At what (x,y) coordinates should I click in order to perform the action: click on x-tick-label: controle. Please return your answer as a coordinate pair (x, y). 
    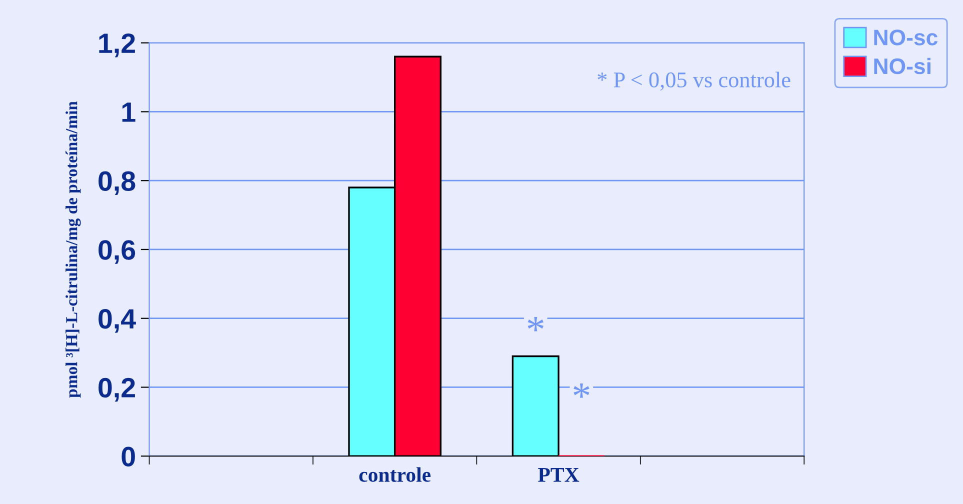
    Looking at the image, I should click on (395, 474).